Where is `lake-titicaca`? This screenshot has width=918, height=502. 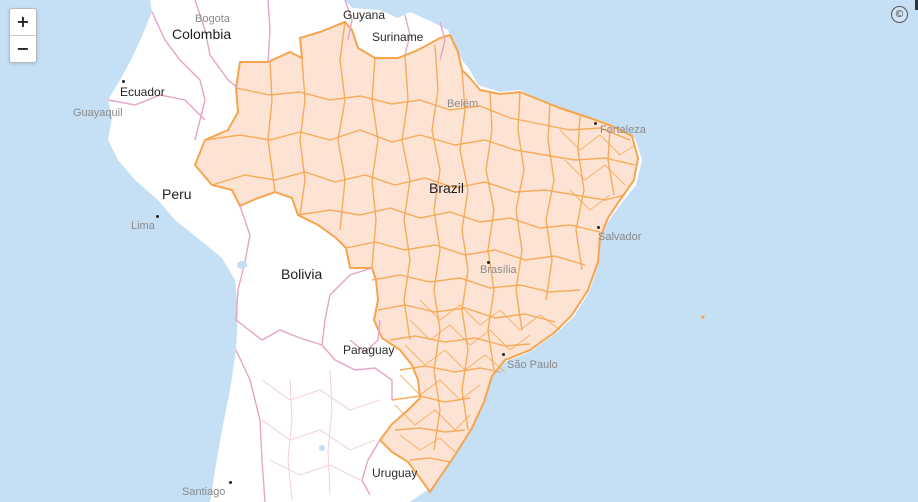
lake-titicaca is located at coordinates (242, 265).